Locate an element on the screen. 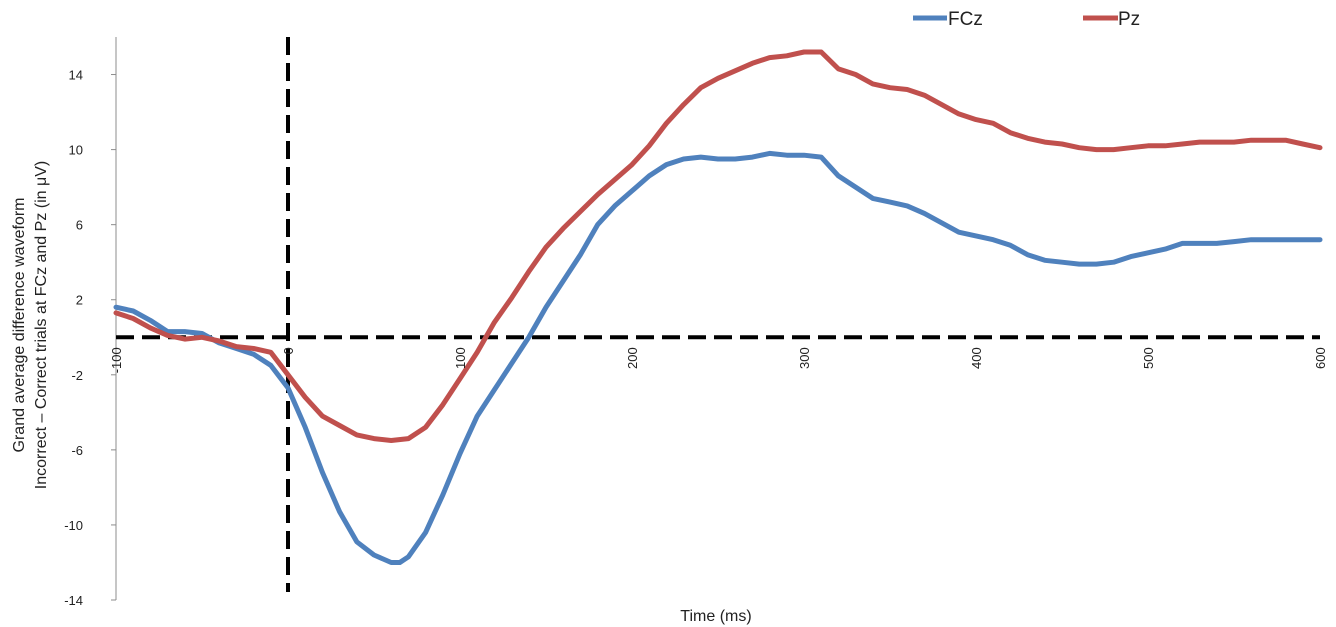 The height and width of the screenshot is (627, 1336). y-tick-label: 10 is located at coordinates (76, 150).